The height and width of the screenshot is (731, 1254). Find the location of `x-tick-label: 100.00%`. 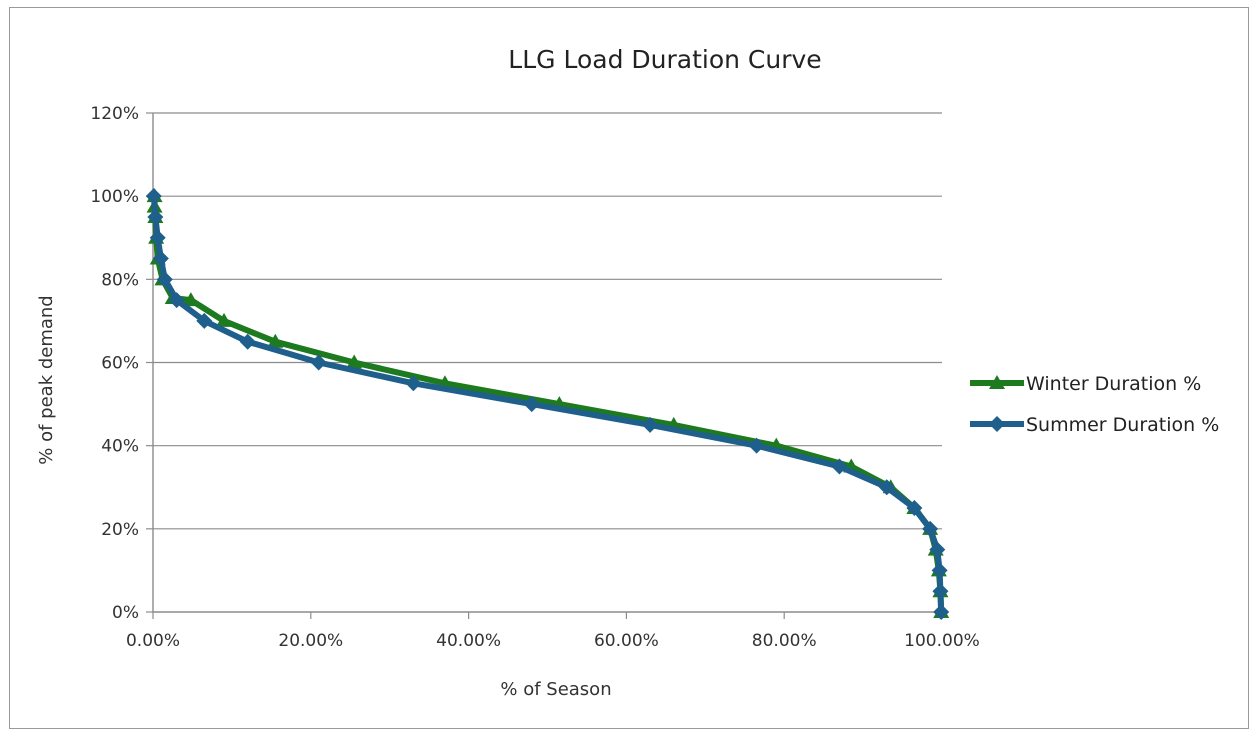

x-tick-label: 100.00% is located at coordinates (942, 641).